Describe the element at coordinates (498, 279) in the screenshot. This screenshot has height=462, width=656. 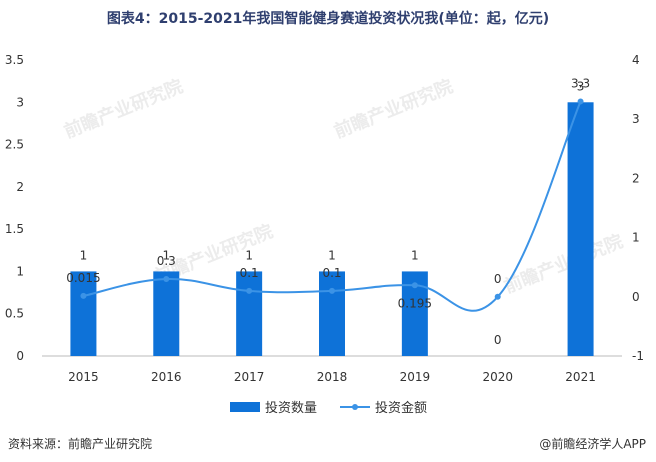
I see `line-data-label: 0` at that location.